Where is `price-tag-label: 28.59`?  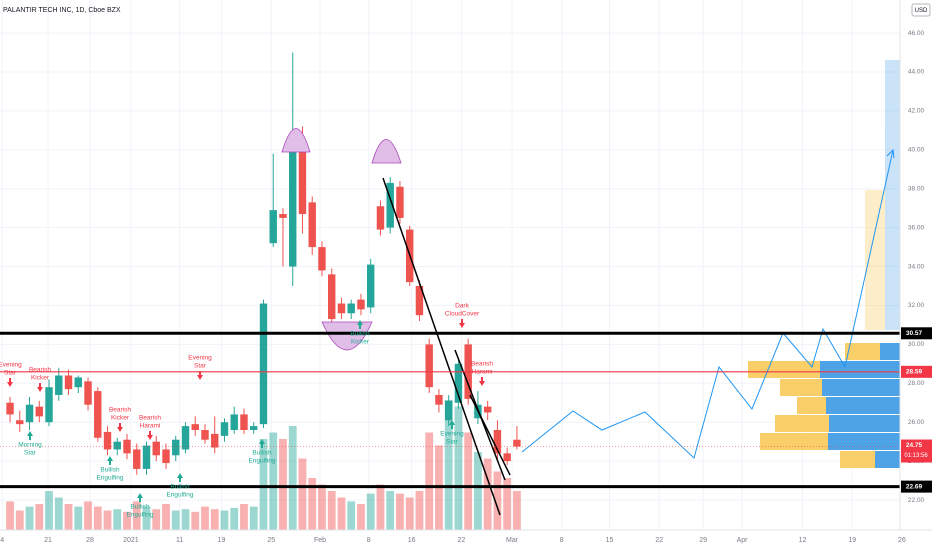
price-tag-label: 28.59 is located at coordinates (914, 372).